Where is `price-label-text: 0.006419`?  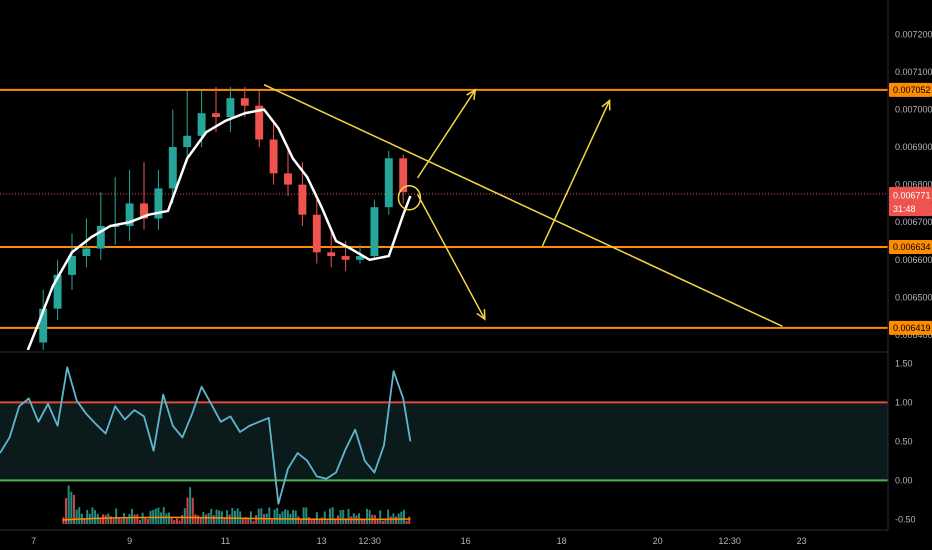
price-label-text: 0.006419 is located at coordinates (912, 328).